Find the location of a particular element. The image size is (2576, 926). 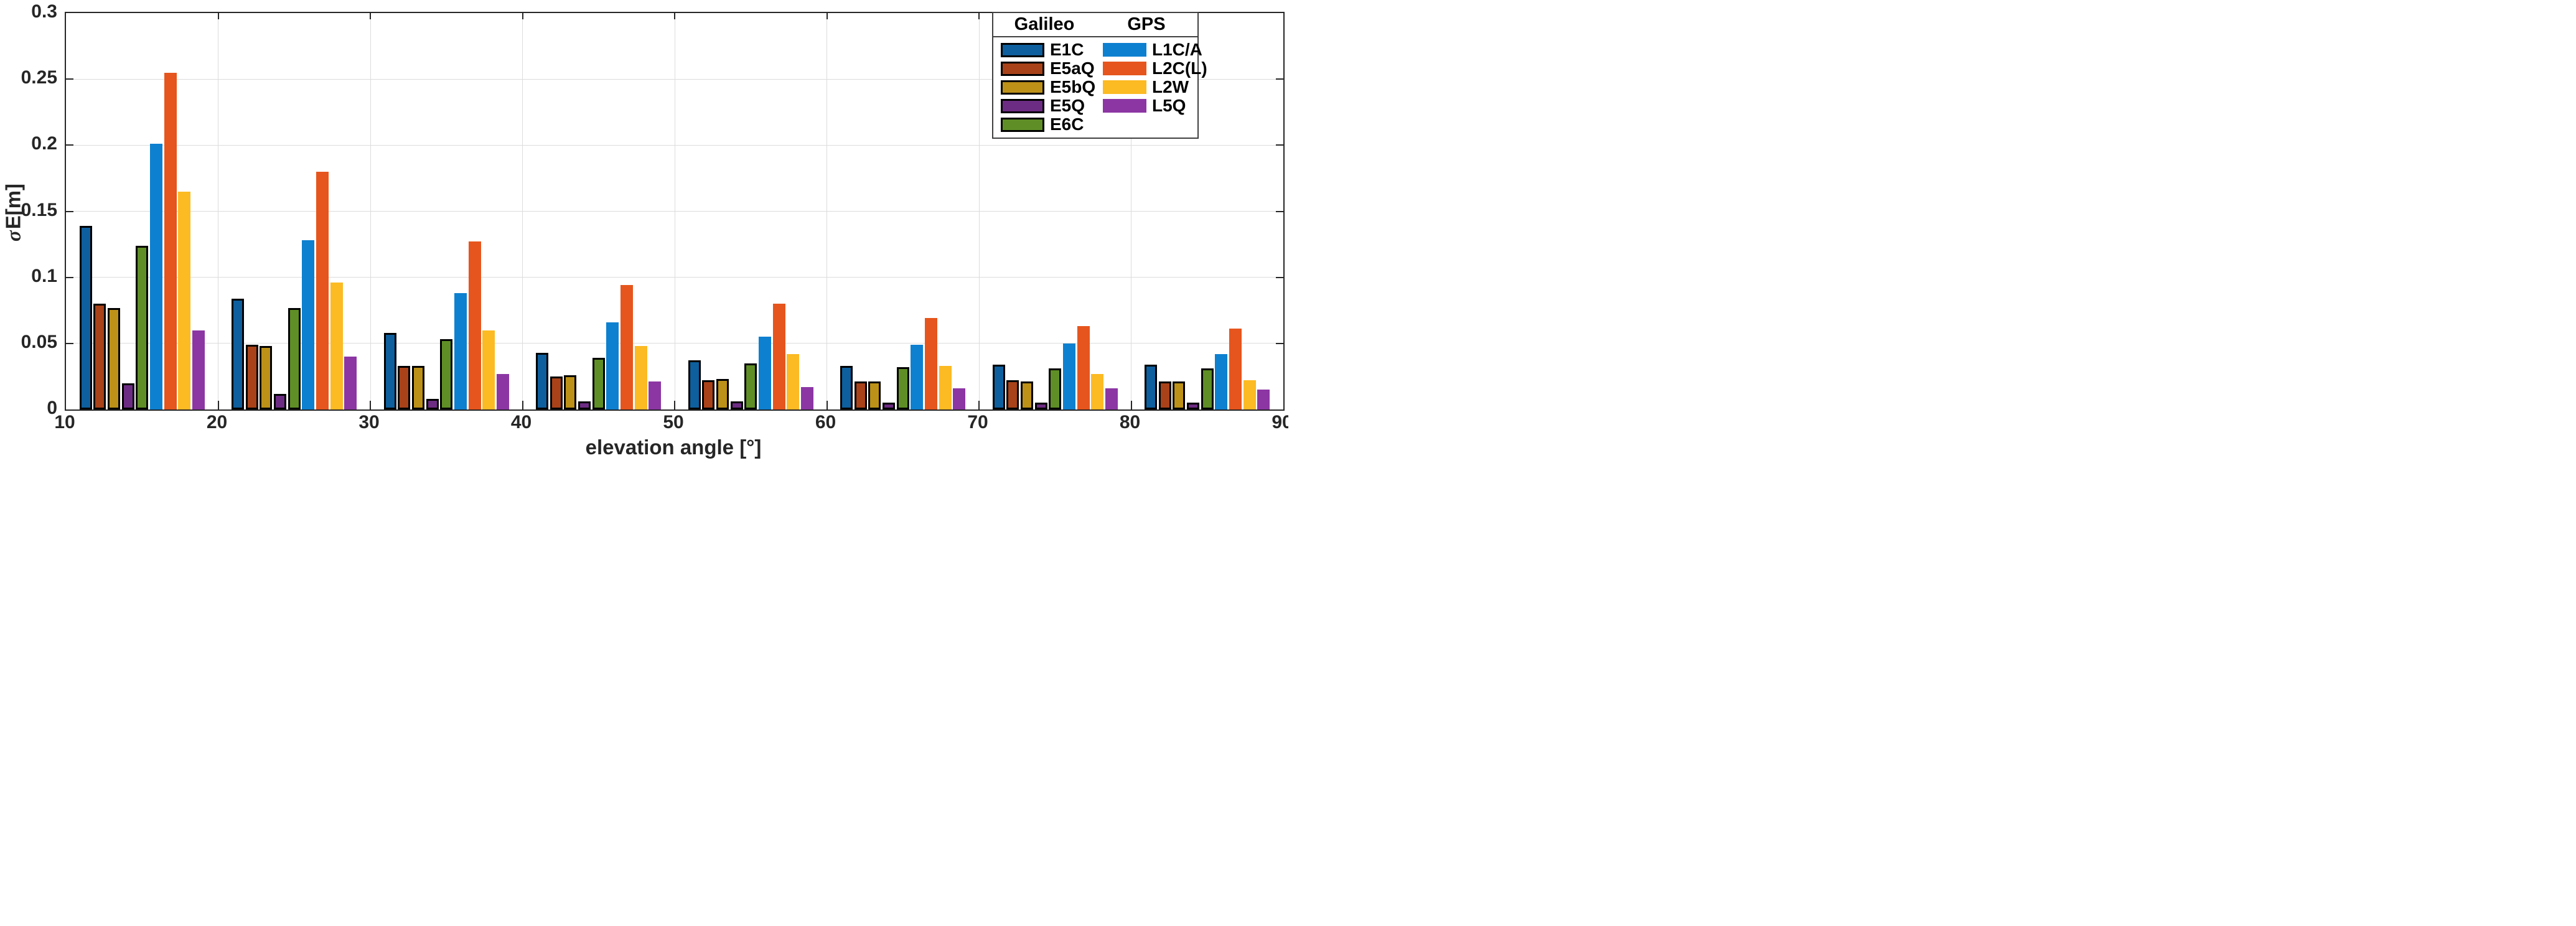

y-tick-0.1 is located at coordinates (69, 277).